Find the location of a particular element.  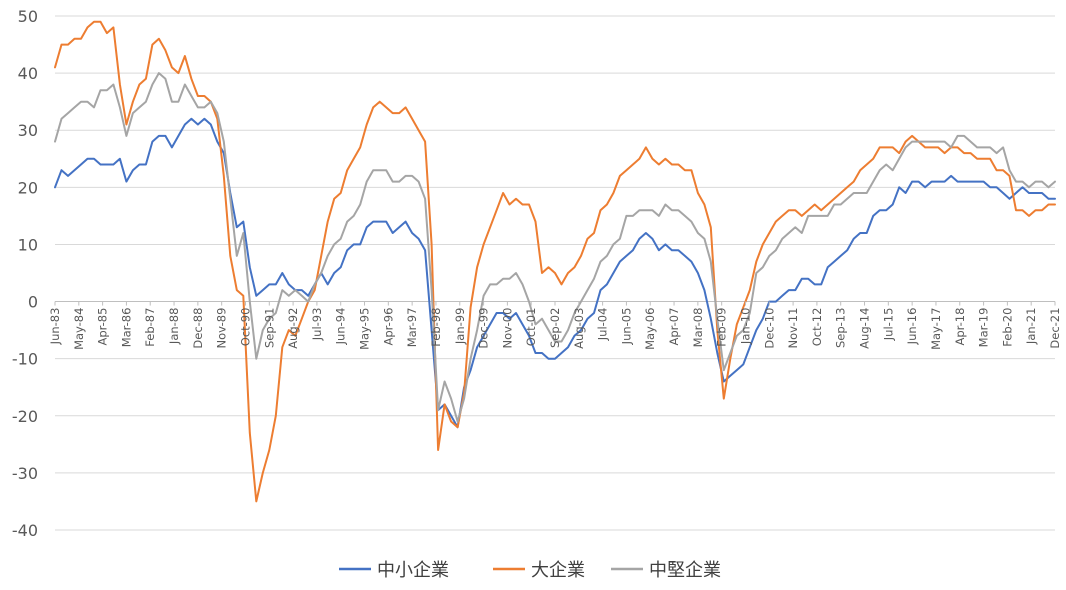

x-tick-label: Sep-13 is located at coordinates (841, 328).